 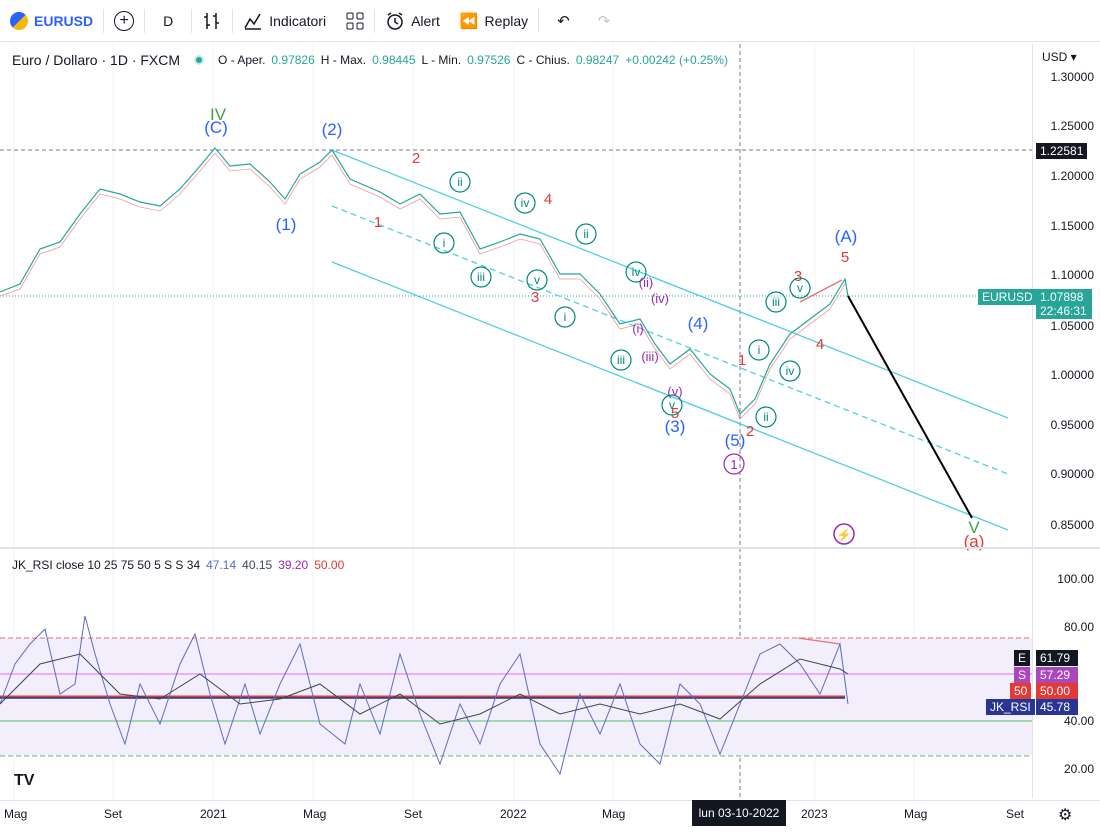 I want to click on wave-iv-c: iv, so click(x=790, y=371).